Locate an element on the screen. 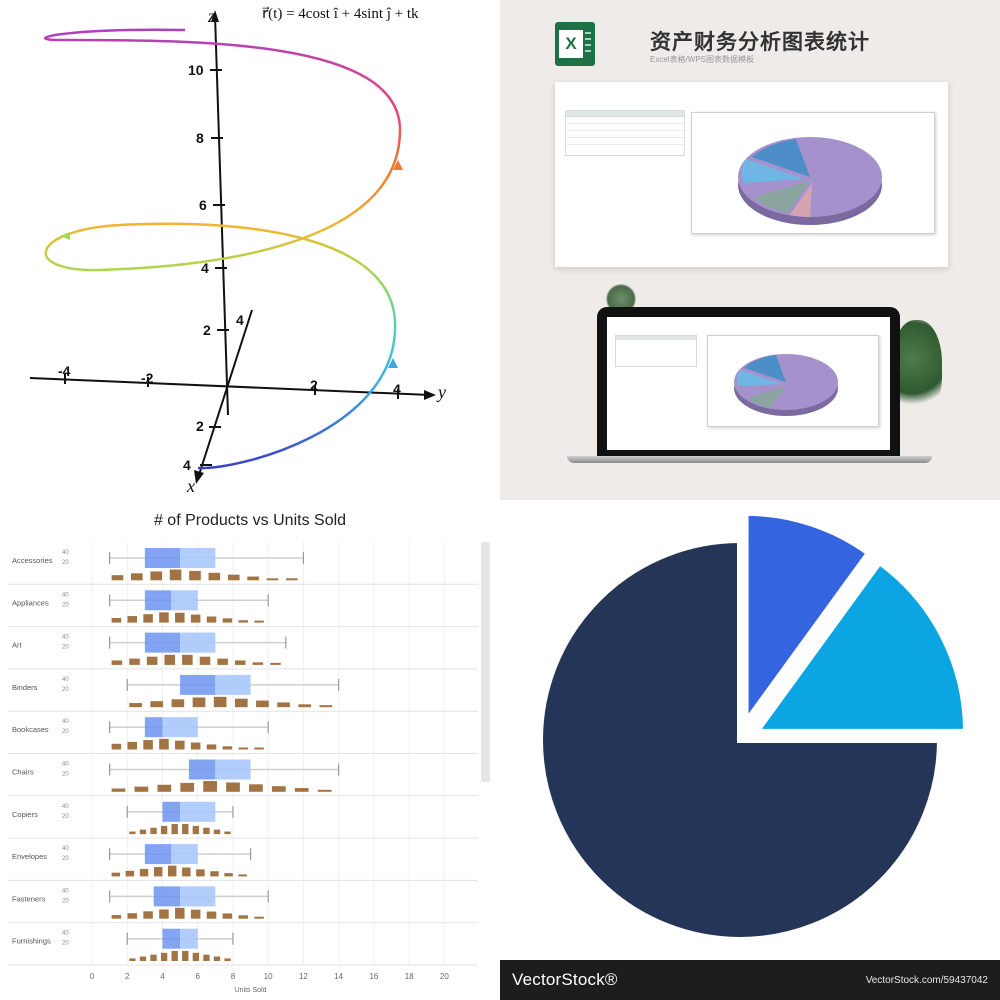 This screenshot has height=1000, width=1000. footer-brand: VectorStock® is located at coordinates (565, 979).